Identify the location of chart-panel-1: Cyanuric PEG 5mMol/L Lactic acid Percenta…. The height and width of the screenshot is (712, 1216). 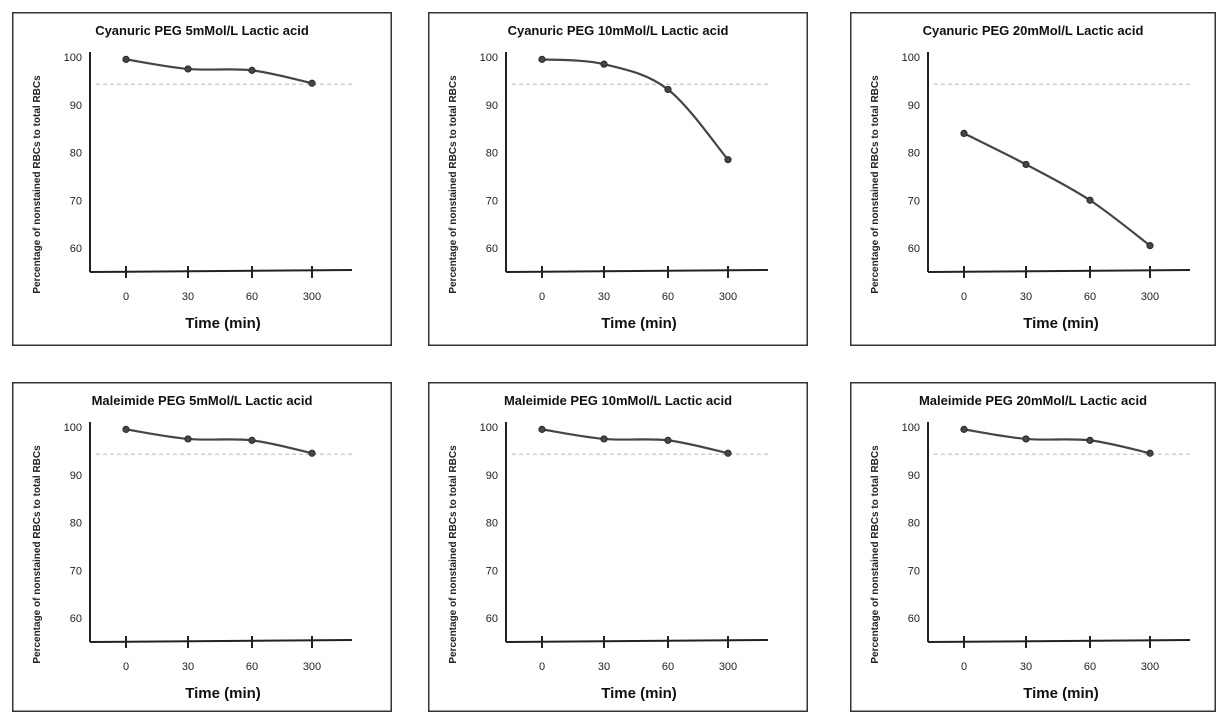
(202, 179).